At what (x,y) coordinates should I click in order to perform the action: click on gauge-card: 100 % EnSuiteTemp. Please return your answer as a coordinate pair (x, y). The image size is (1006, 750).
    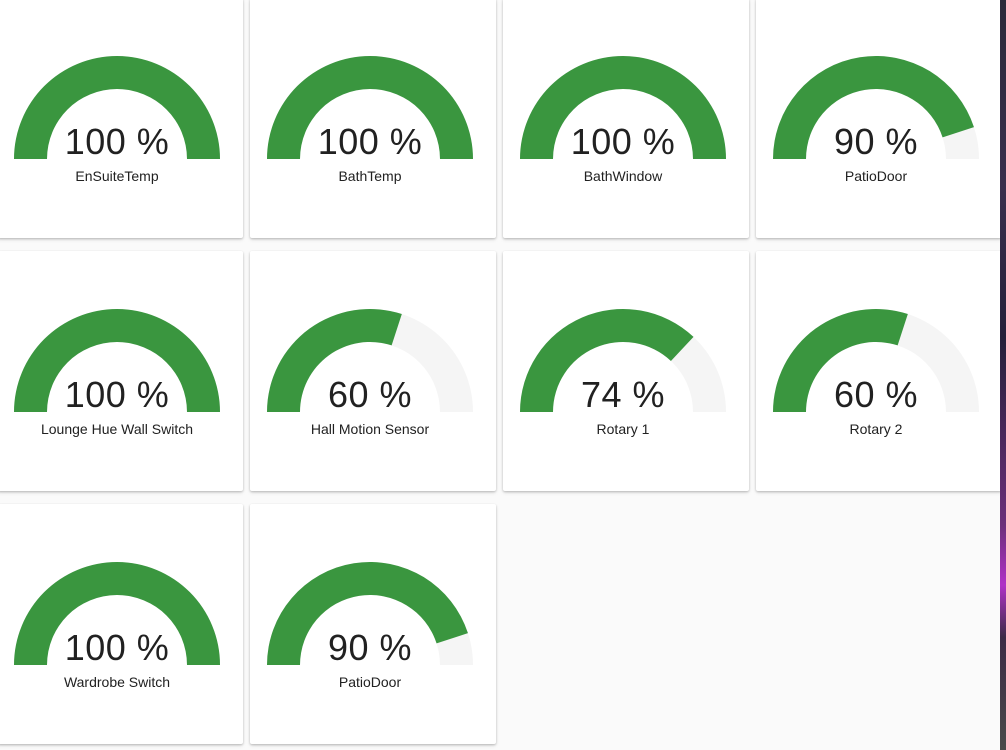
    Looking at the image, I should click on (121, 119).